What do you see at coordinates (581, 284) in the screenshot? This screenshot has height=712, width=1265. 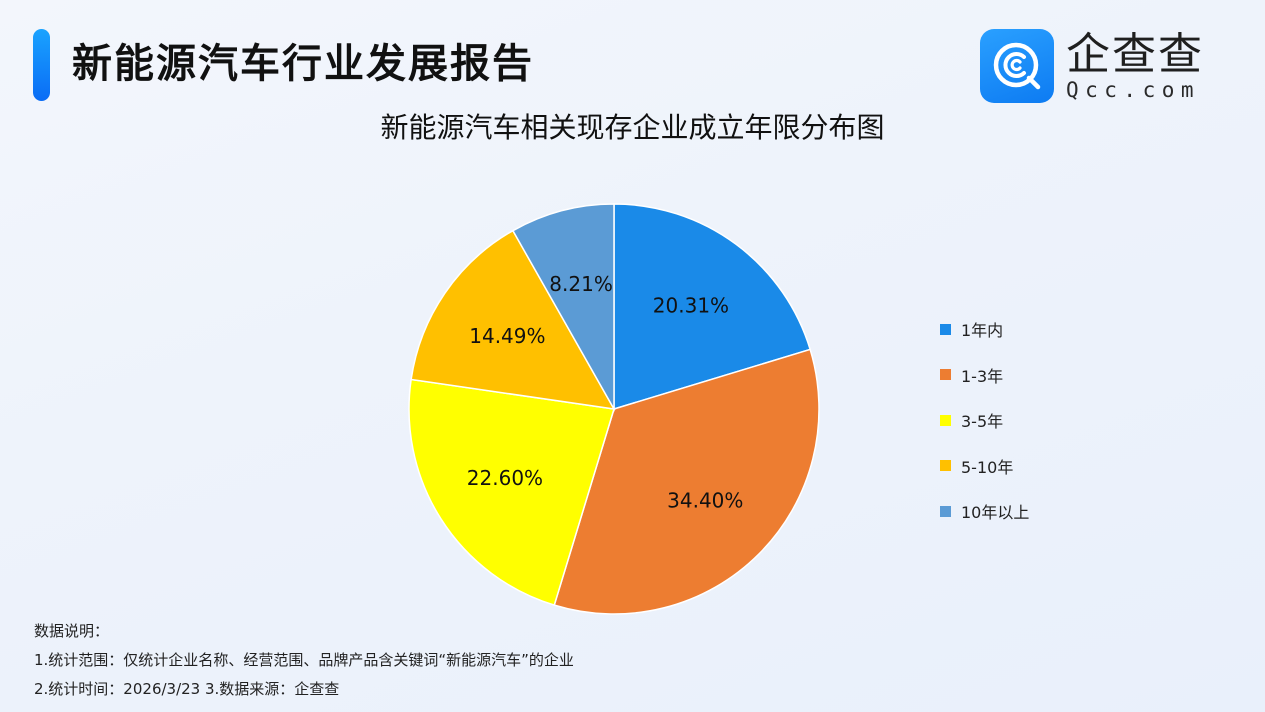 I see `slice-value-label: 8.21%` at bounding box center [581, 284].